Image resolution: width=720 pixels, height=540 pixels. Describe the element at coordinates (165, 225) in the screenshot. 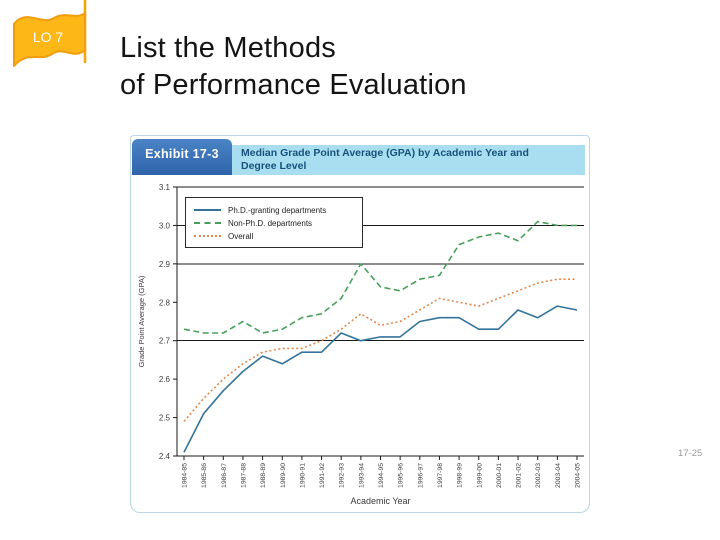

I see `y-tick-label: 3.0` at that location.